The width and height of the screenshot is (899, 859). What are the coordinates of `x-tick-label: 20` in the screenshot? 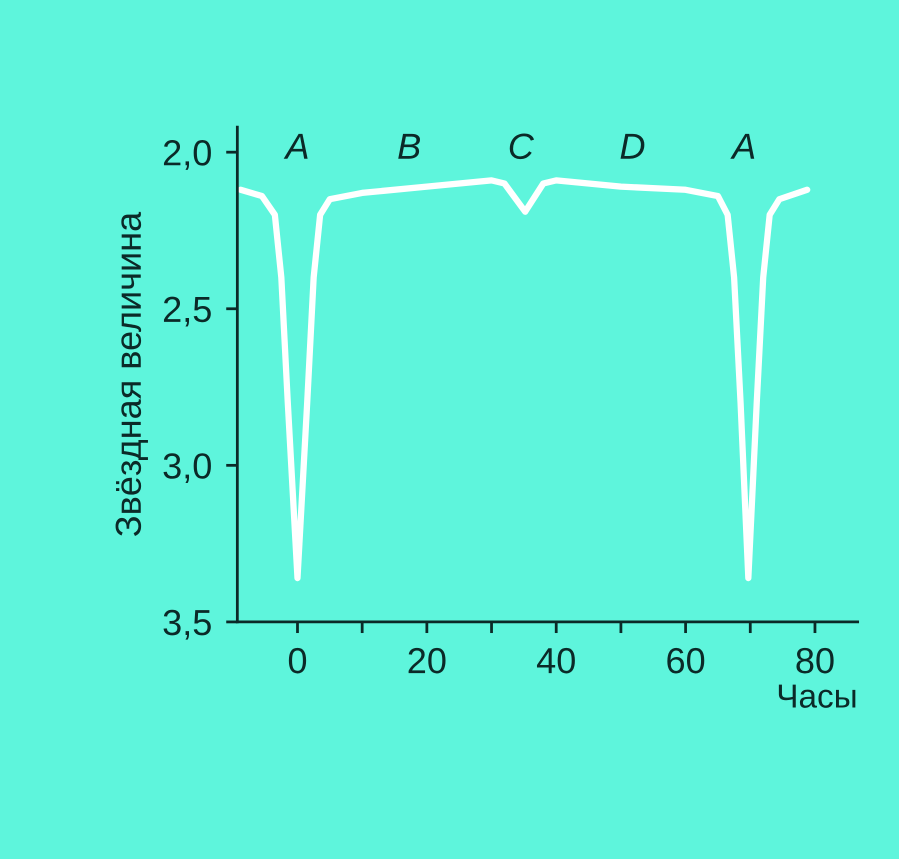 It's located at (427, 661).